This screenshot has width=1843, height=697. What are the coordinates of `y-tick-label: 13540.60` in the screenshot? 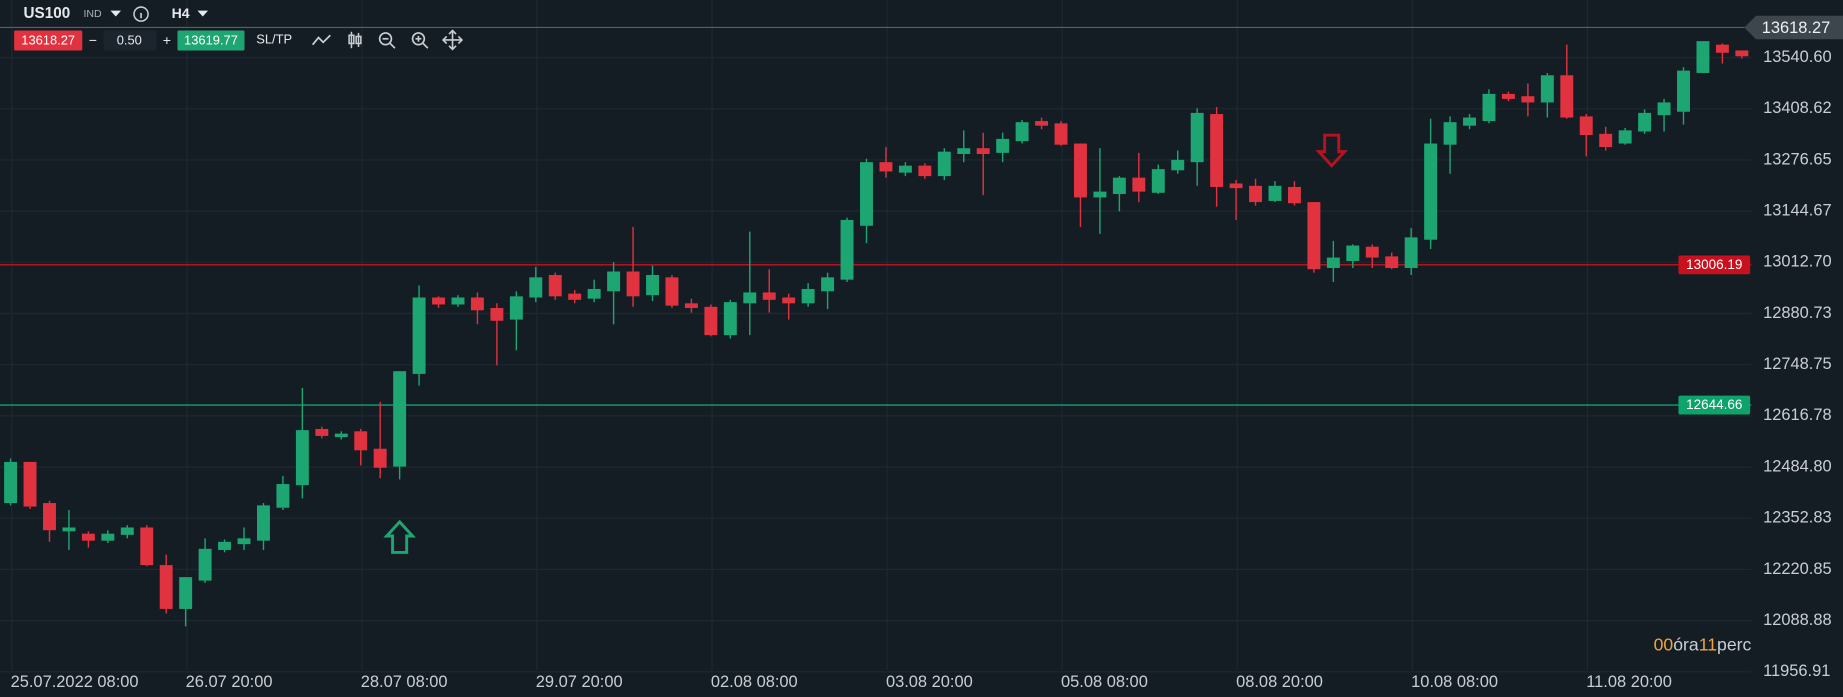 It's located at (1797, 57).